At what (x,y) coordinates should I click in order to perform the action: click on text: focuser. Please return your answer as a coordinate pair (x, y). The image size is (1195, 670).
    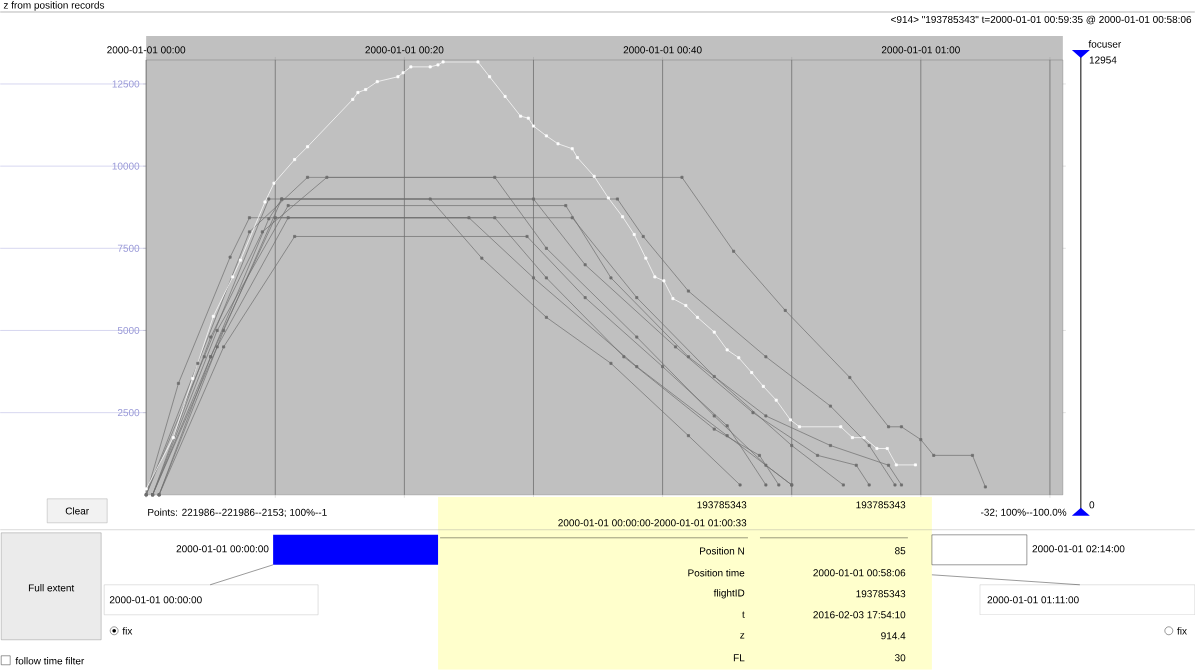
    Looking at the image, I should click on (1105, 44).